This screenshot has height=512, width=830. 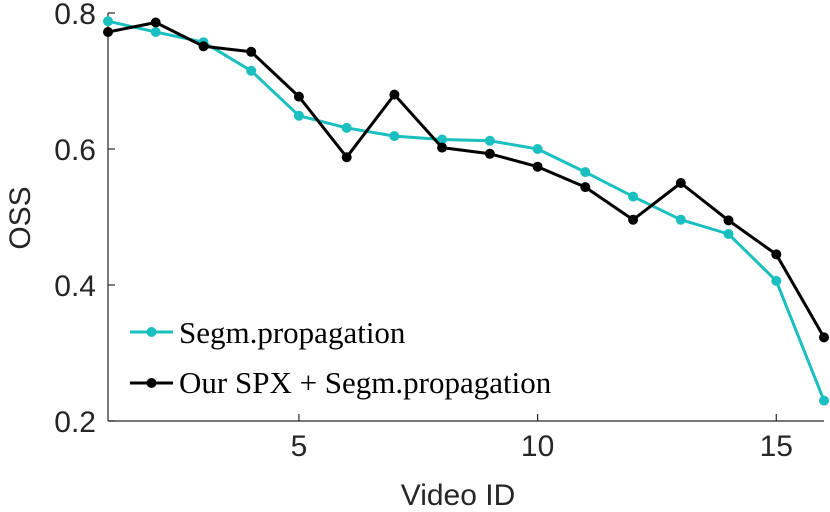 I want to click on y-tick-label: 0.4, so click(x=75, y=286).